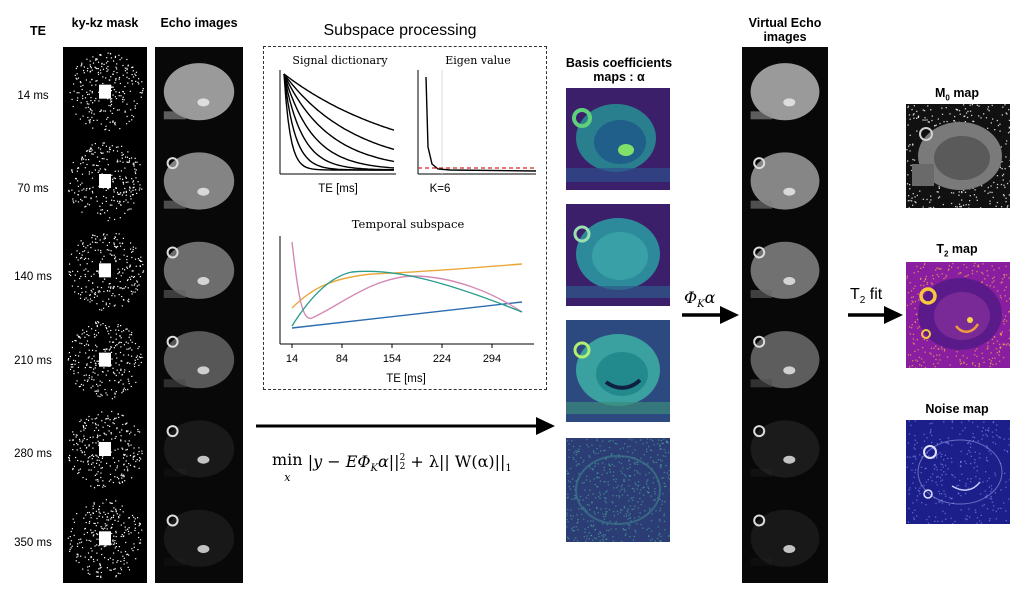 The width and height of the screenshot is (1024, 597). Describe the element at coordinates (964, 93) in the screenshot. I see `m0-rest: map` at that location.